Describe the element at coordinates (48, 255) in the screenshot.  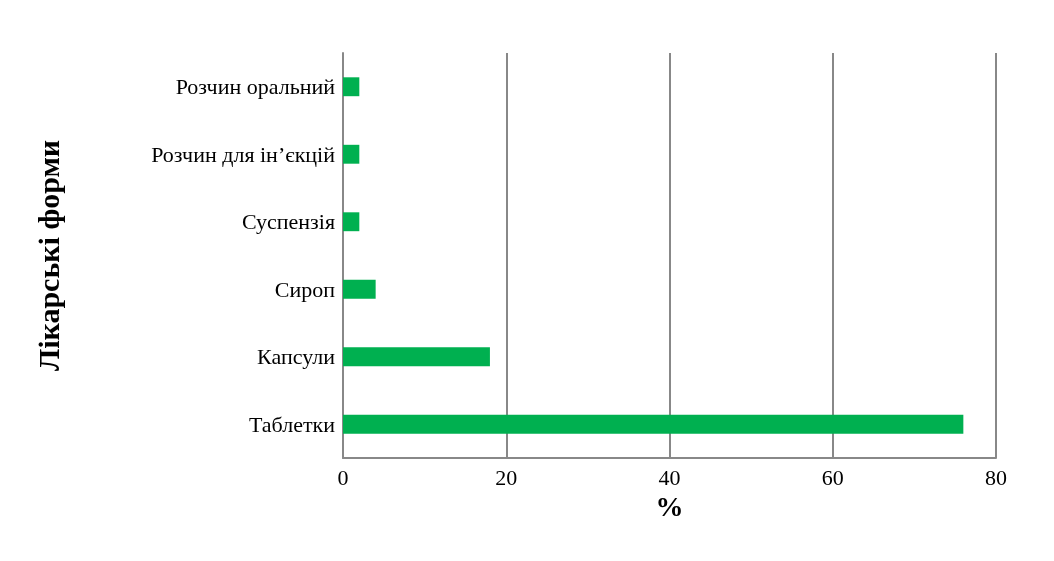
I see `y-axis-title: Лікарські форми` at that location.